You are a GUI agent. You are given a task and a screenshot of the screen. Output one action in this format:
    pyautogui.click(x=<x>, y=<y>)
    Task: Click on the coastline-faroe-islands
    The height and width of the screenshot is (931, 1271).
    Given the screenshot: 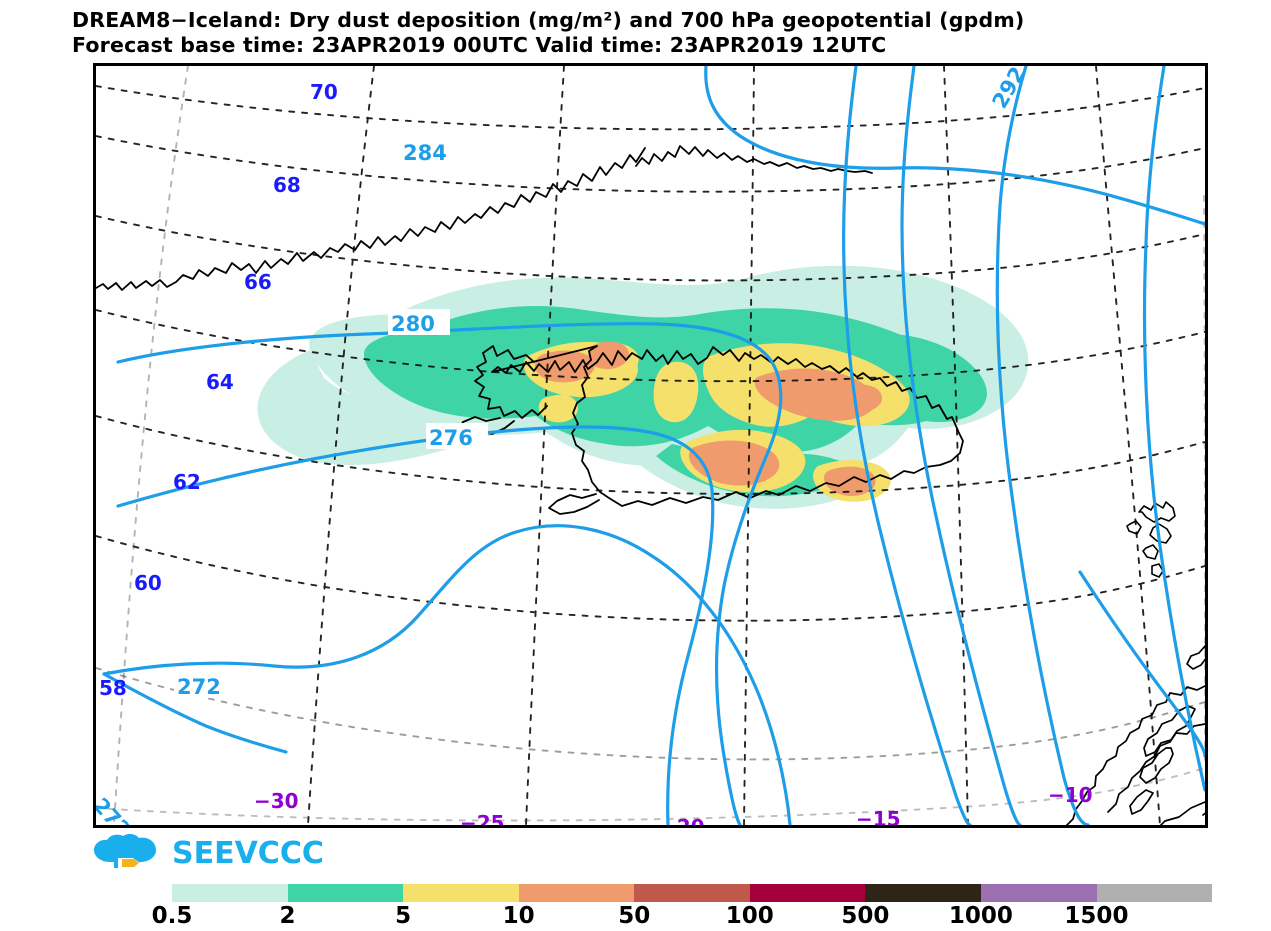 What is the action you would take?
    pyautogui.click(x=1151, y=539)
    